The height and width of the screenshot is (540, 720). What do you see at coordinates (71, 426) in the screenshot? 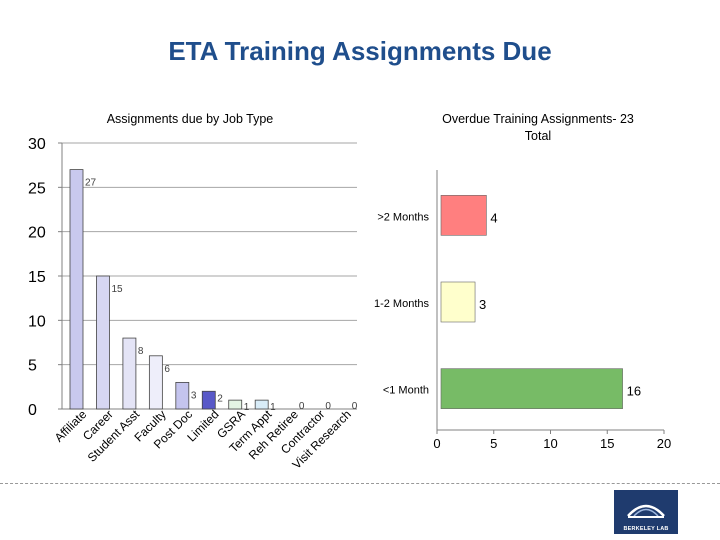
I see `x-tick-label: Affiliate` at bounding box center [71, 426].